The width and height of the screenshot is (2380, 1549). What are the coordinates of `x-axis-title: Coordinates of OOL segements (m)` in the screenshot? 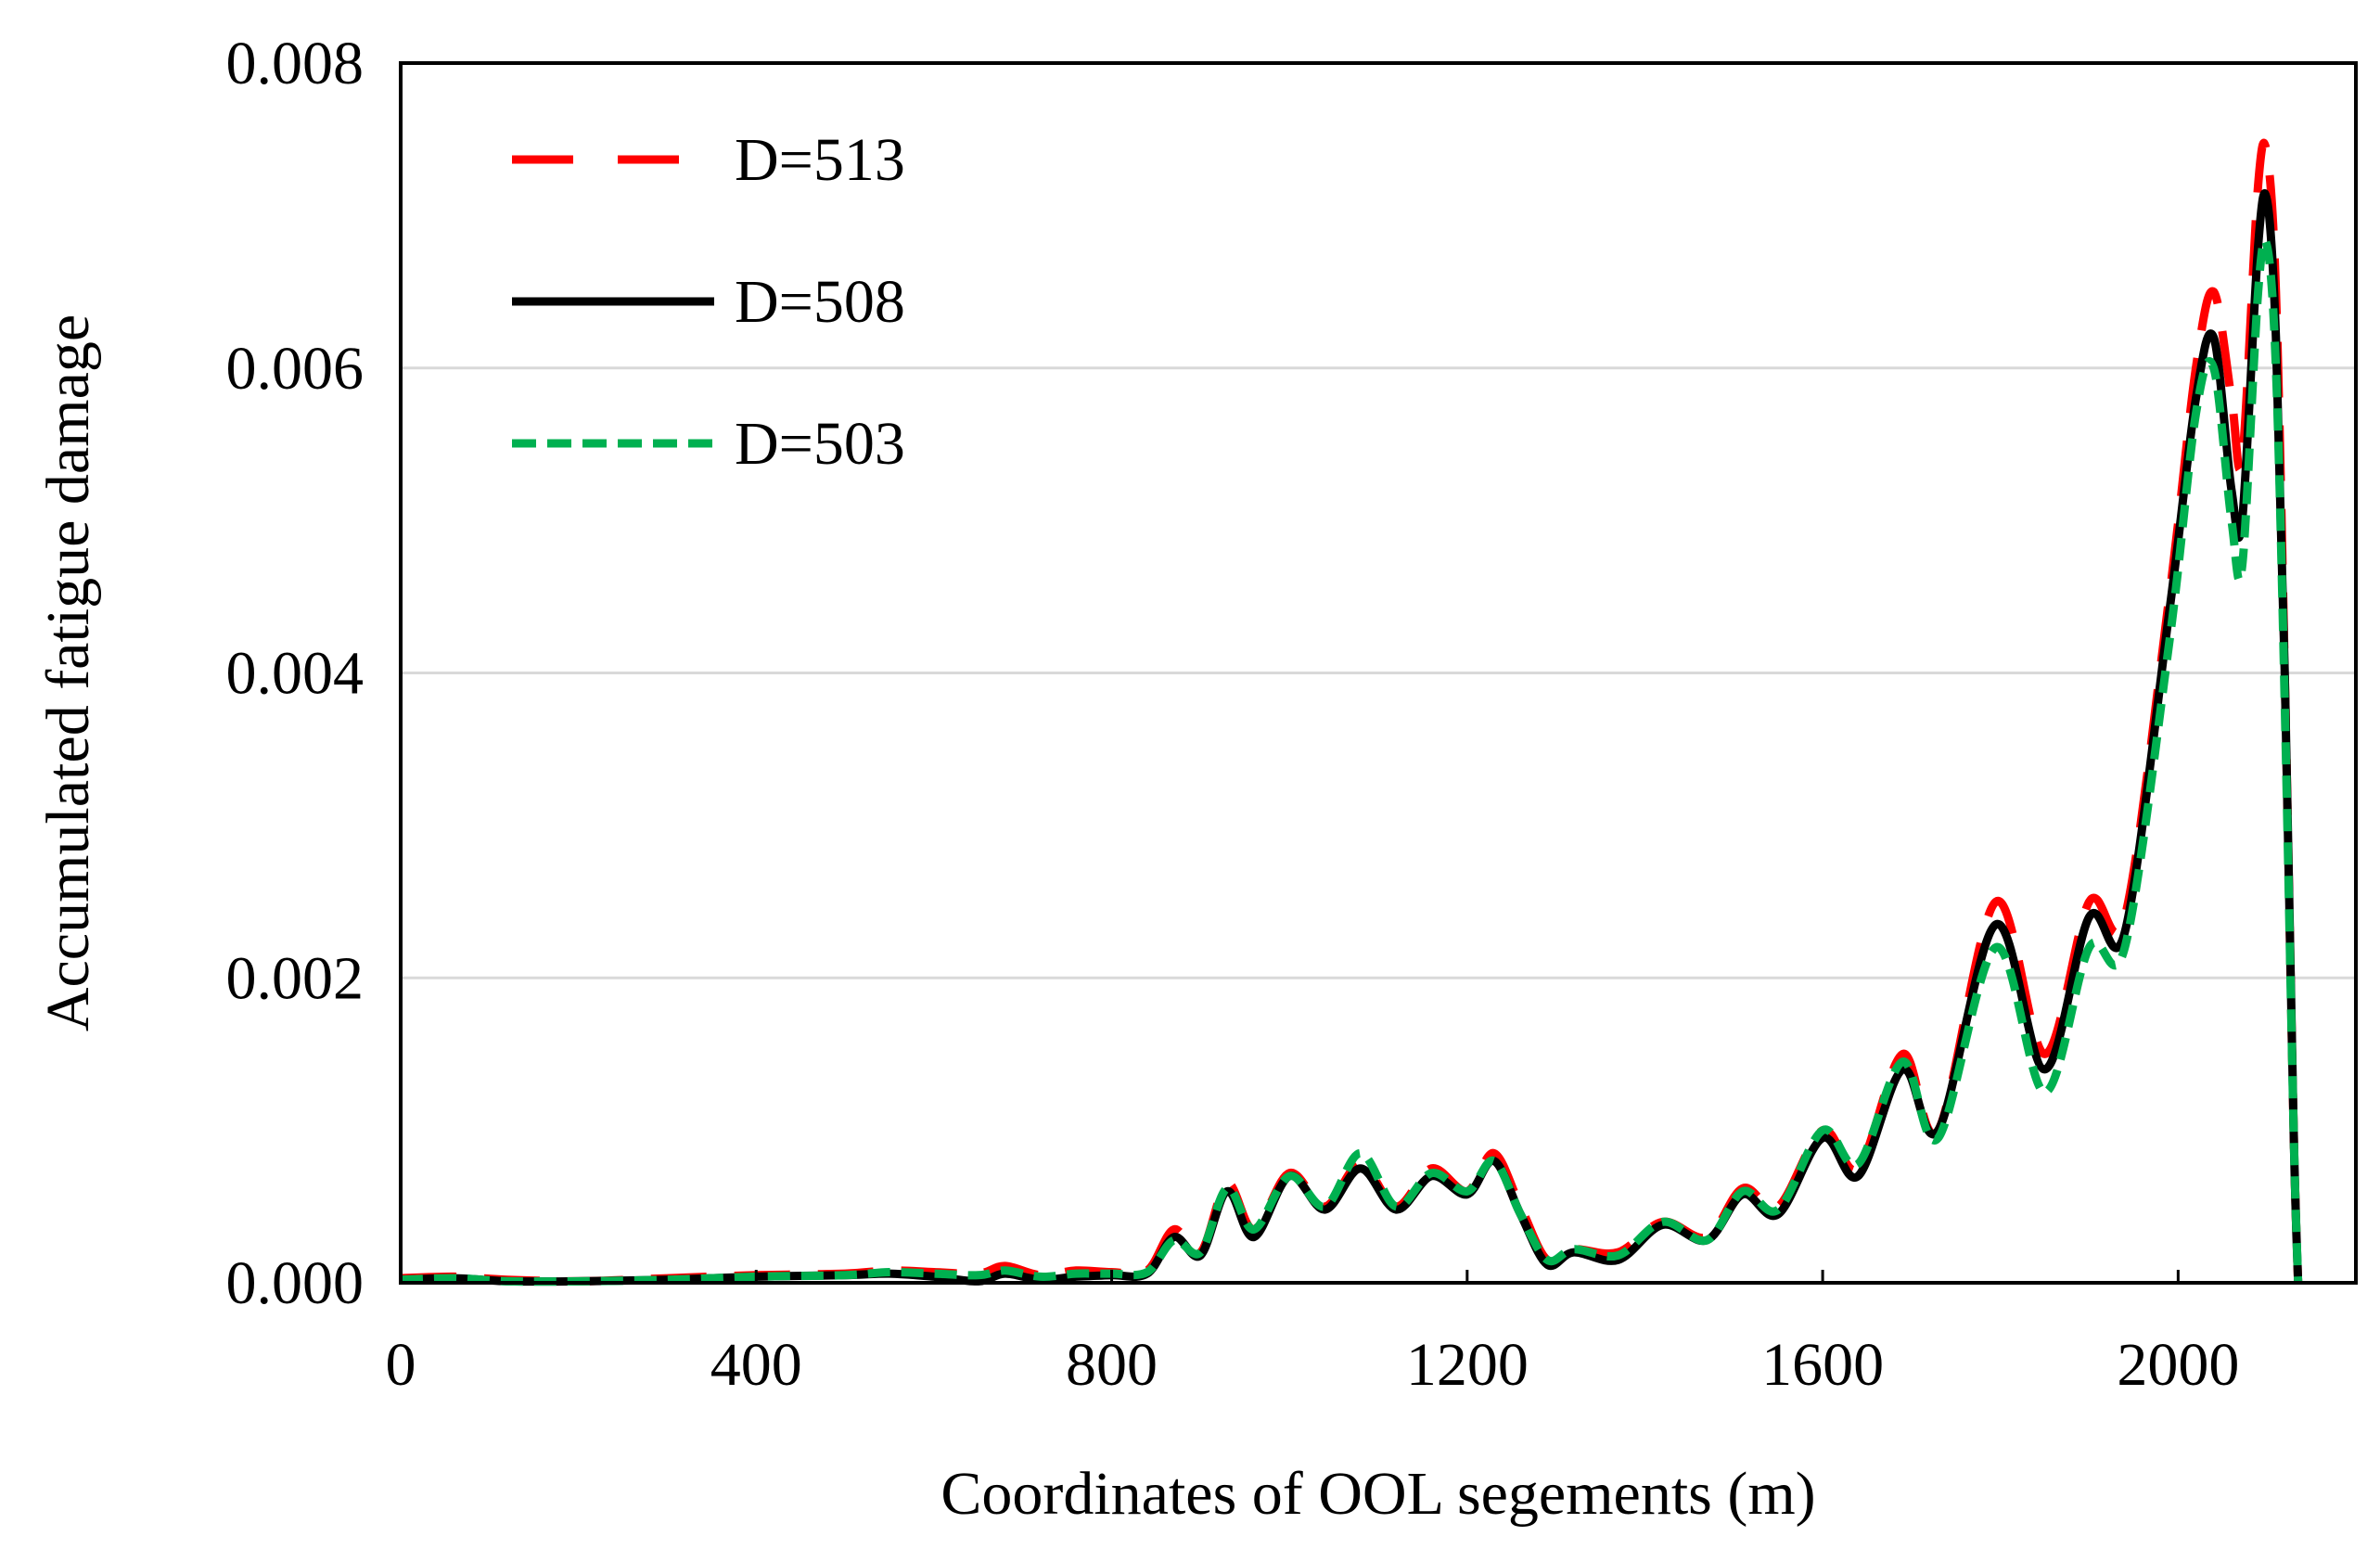 It's located at (1377, 1494).